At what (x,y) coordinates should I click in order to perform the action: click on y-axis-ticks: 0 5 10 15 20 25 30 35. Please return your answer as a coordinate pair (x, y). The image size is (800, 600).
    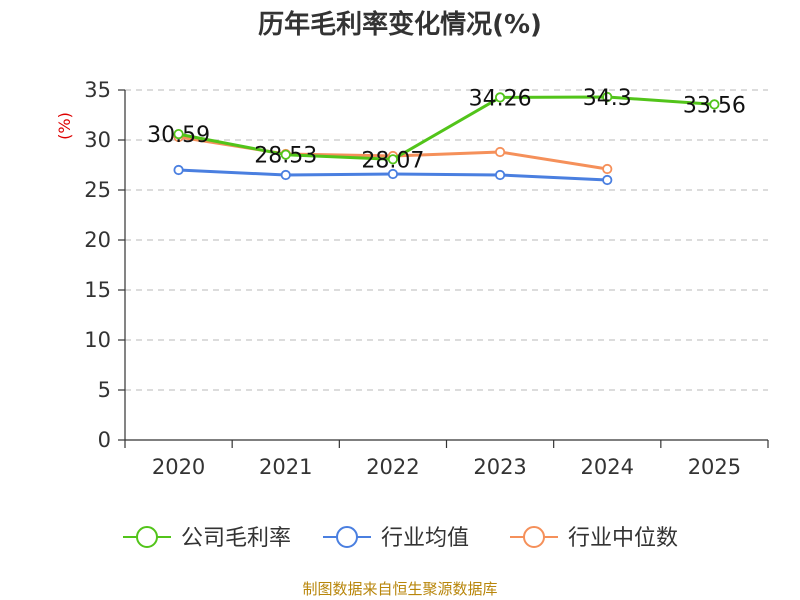
    Looking at the image, I should click on (104, 265).